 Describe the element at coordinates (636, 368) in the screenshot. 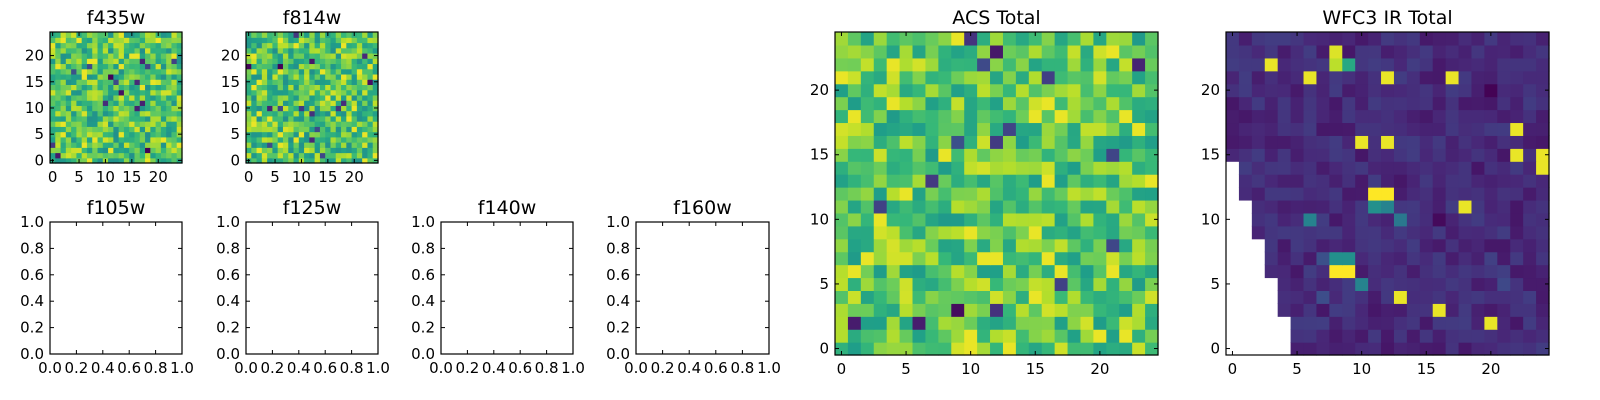

I see `x-tick-label: 0.0` at that location.